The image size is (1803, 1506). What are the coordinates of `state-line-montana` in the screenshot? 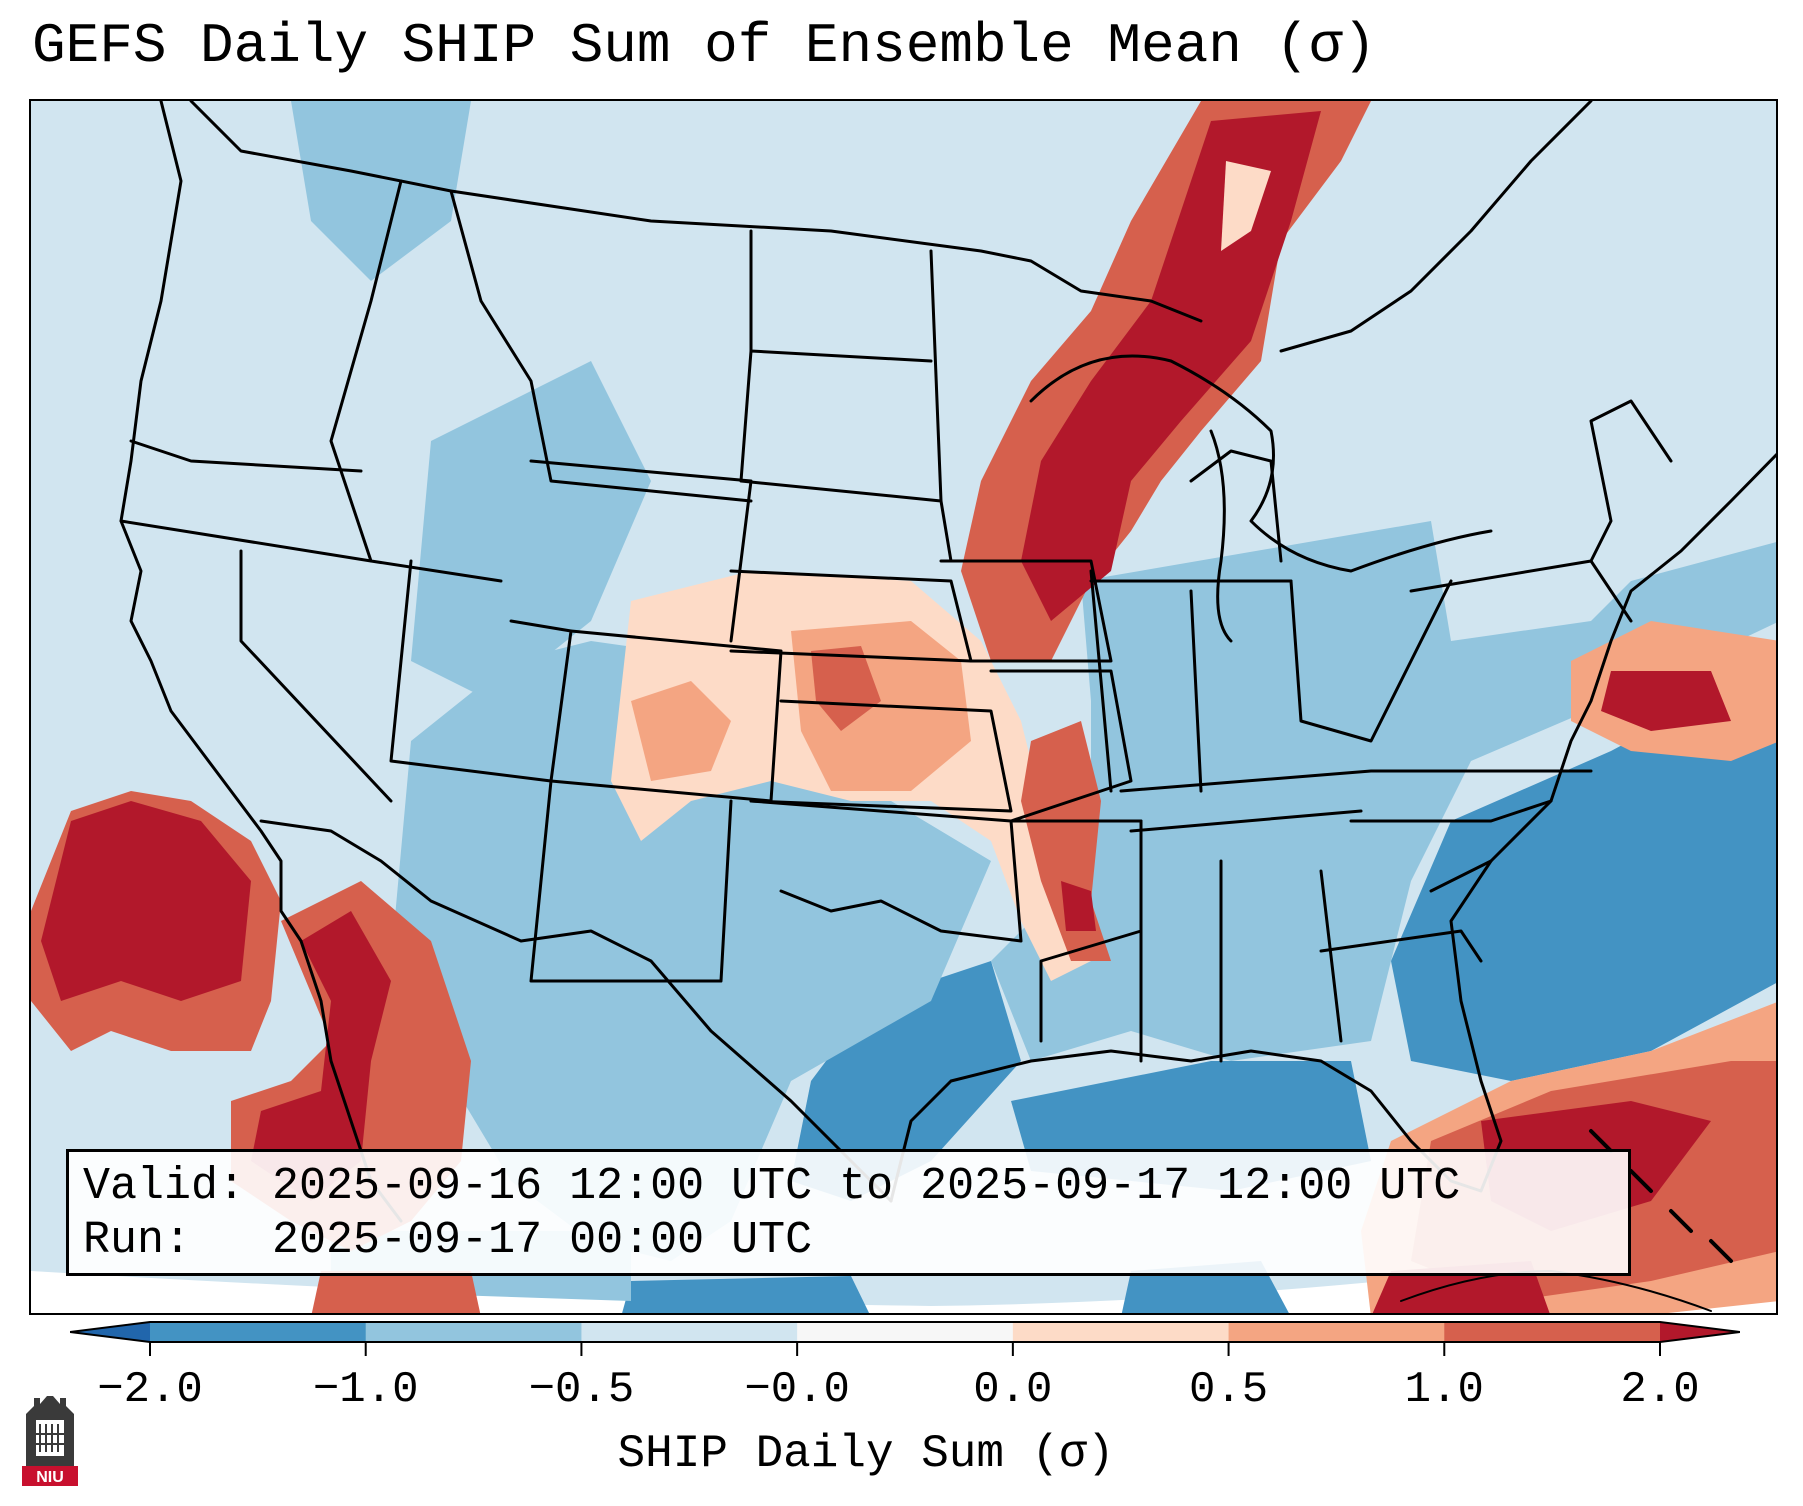 It's located at (601, 346).